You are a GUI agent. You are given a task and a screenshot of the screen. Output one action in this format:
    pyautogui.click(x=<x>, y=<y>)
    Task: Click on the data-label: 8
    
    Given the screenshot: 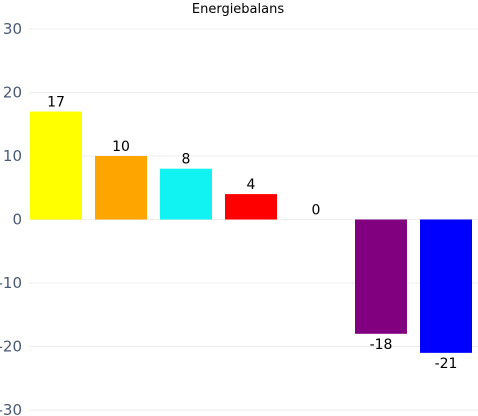 What is the action you would take?
    pyautogui.click(x=186, y=160)
    